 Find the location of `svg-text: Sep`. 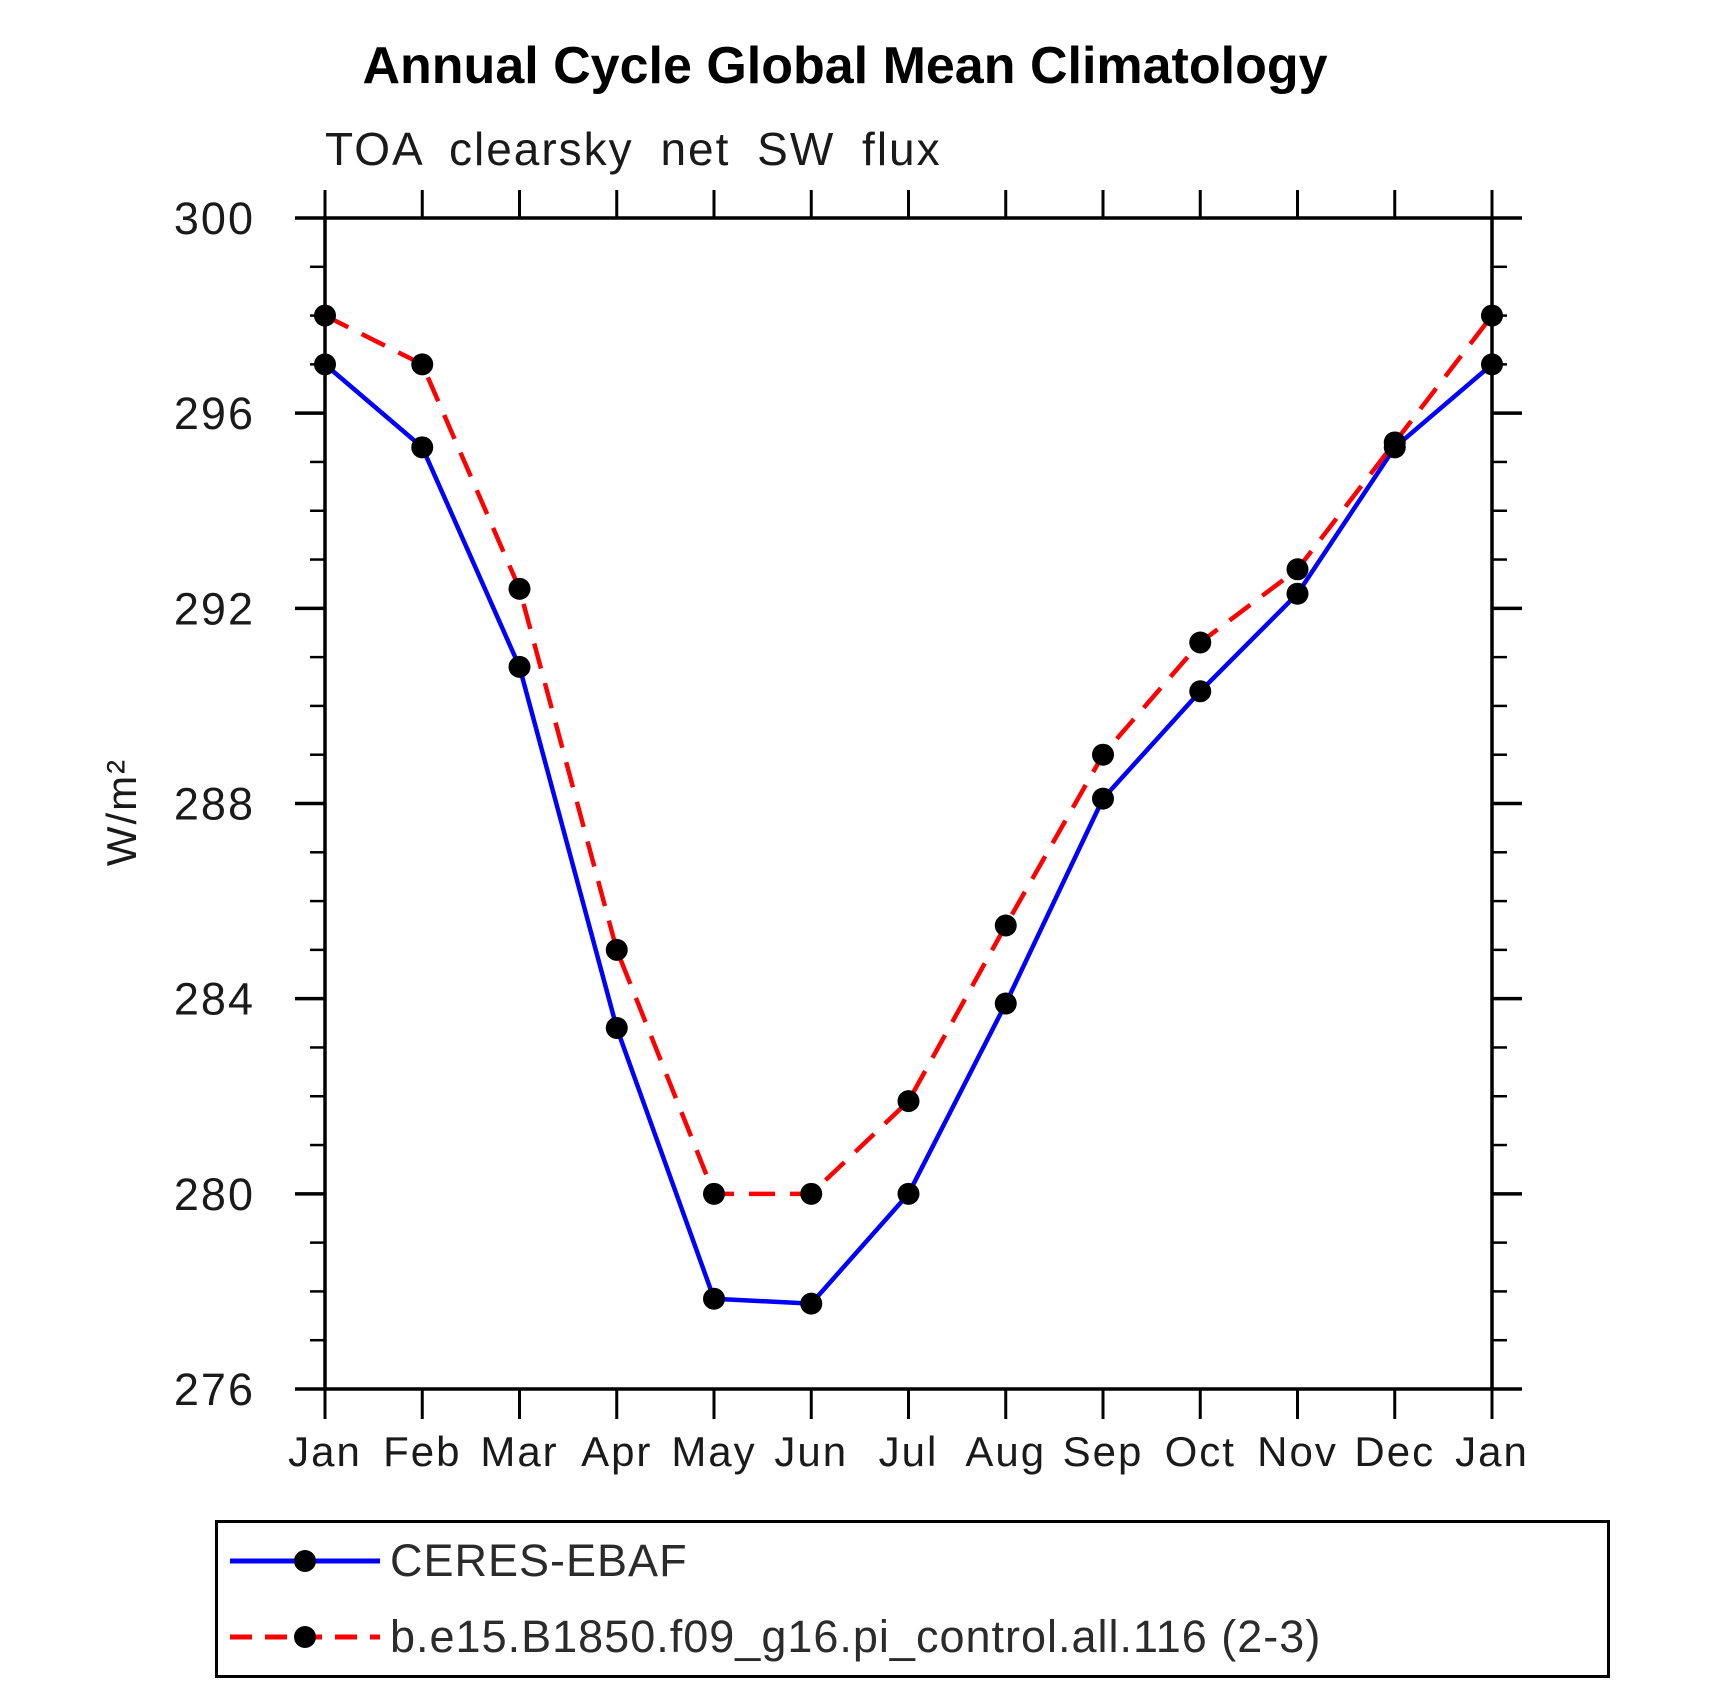

svg-text: Sep is located at coordinates (1103, 1451).